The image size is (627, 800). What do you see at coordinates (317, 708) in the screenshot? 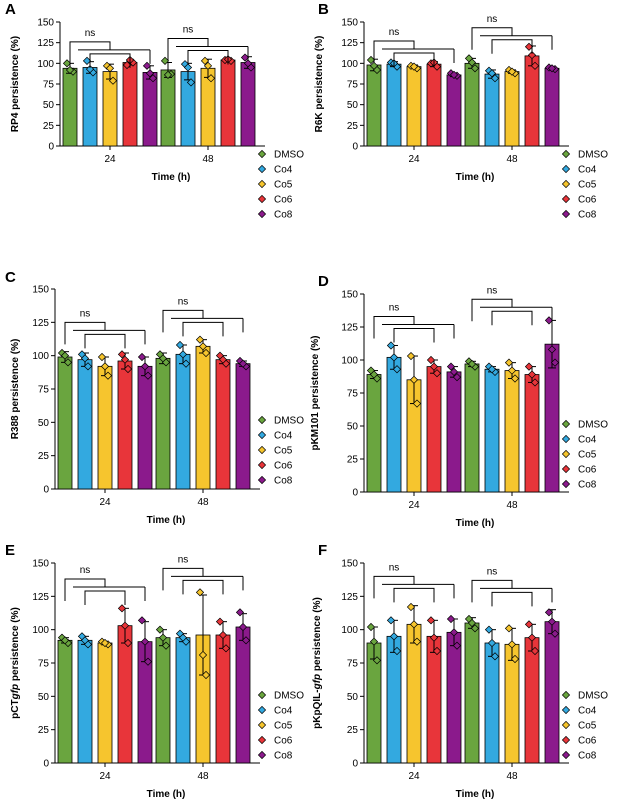
I see `y-axis-title-prefix: pKpQIL-` at bounding box center [317, 708].